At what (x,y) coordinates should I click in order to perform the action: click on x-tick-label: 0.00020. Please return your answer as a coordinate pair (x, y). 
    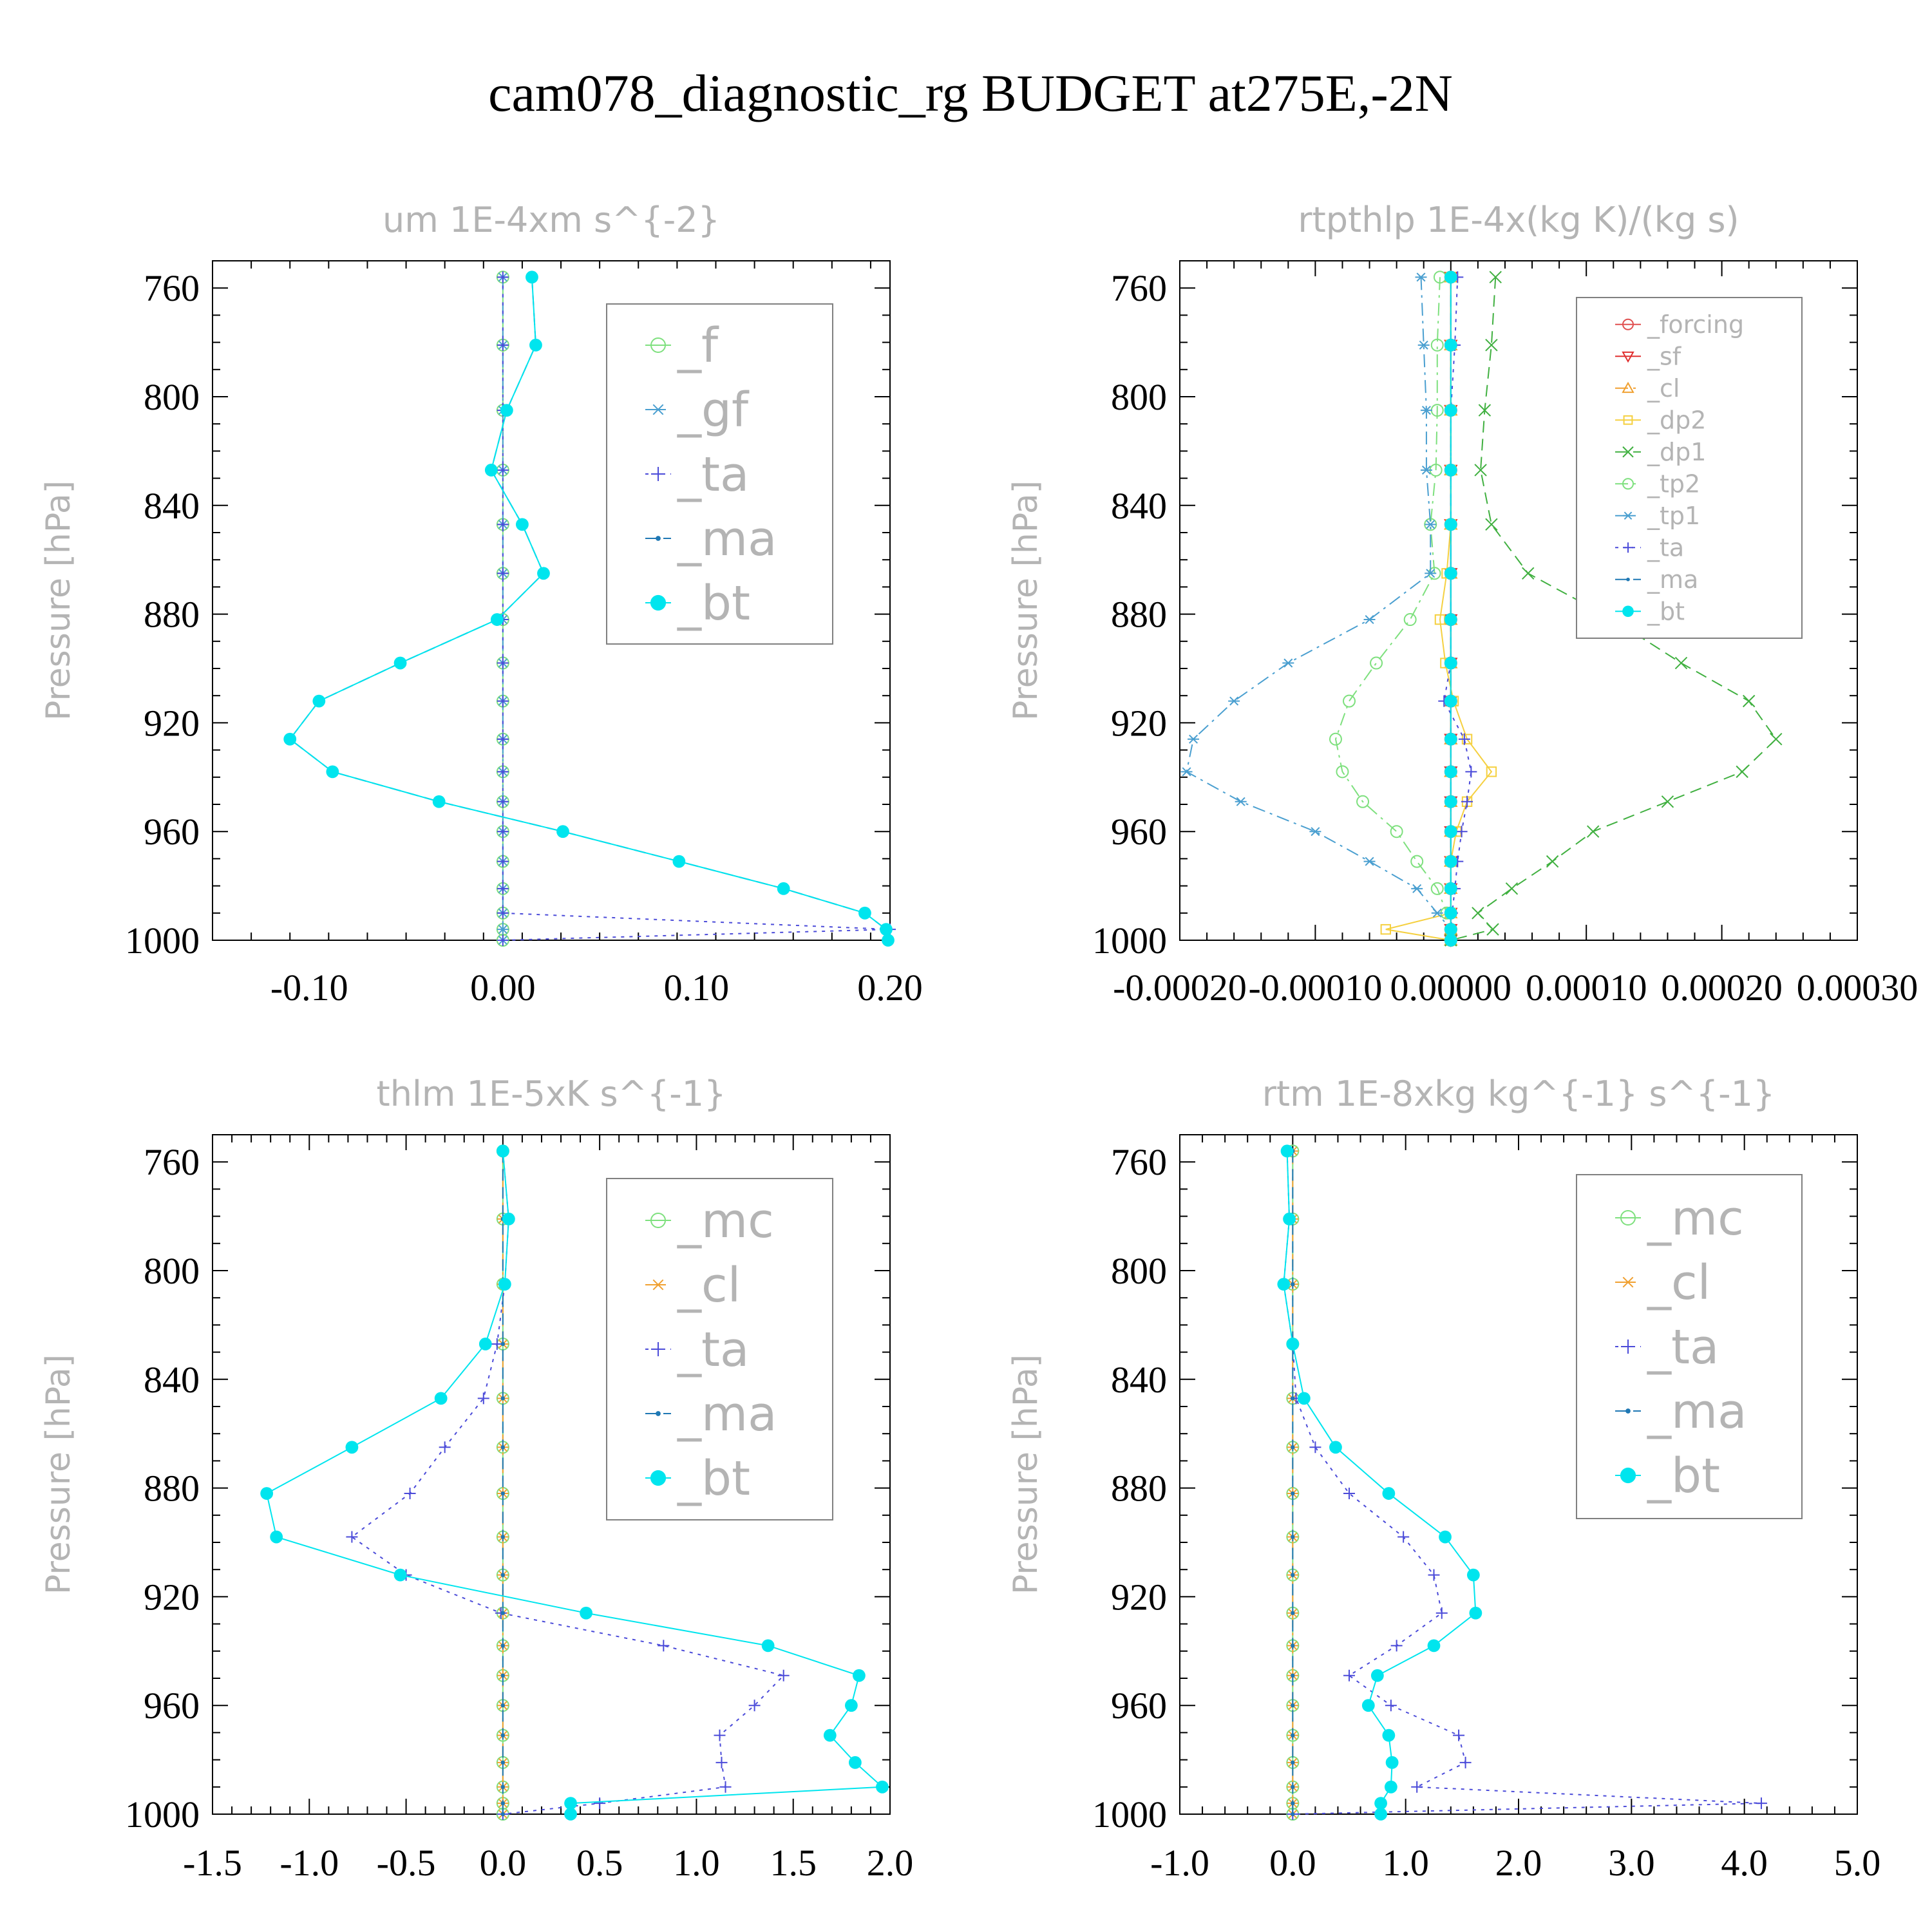
    Looking at the image, I should click on (1722, 988).